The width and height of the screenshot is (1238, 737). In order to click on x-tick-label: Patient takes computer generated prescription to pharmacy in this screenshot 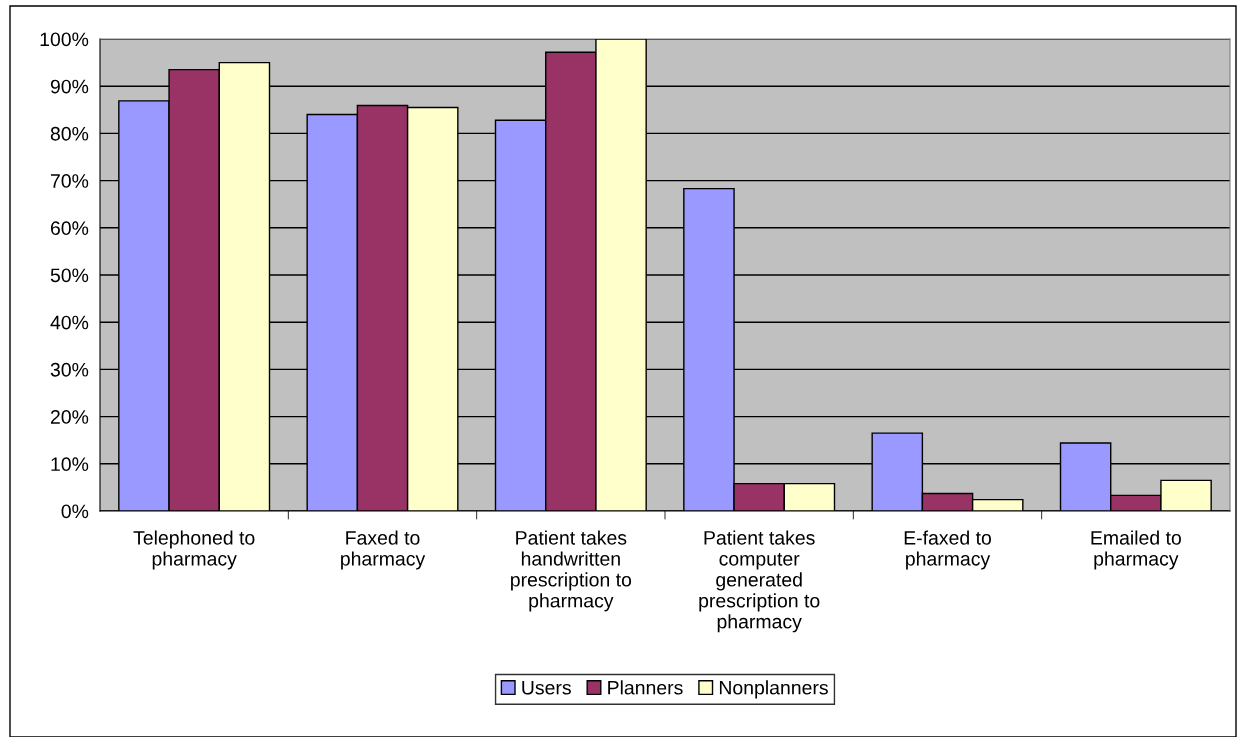, I will do `click(759, 581)`.